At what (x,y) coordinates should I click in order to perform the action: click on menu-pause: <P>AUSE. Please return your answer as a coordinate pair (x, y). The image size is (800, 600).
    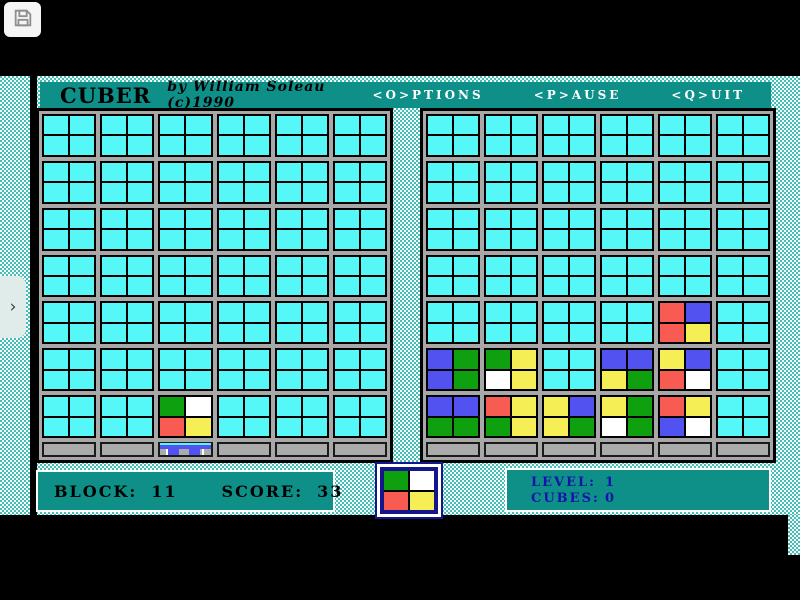
    Looking at the image, I should click on (577, 95).